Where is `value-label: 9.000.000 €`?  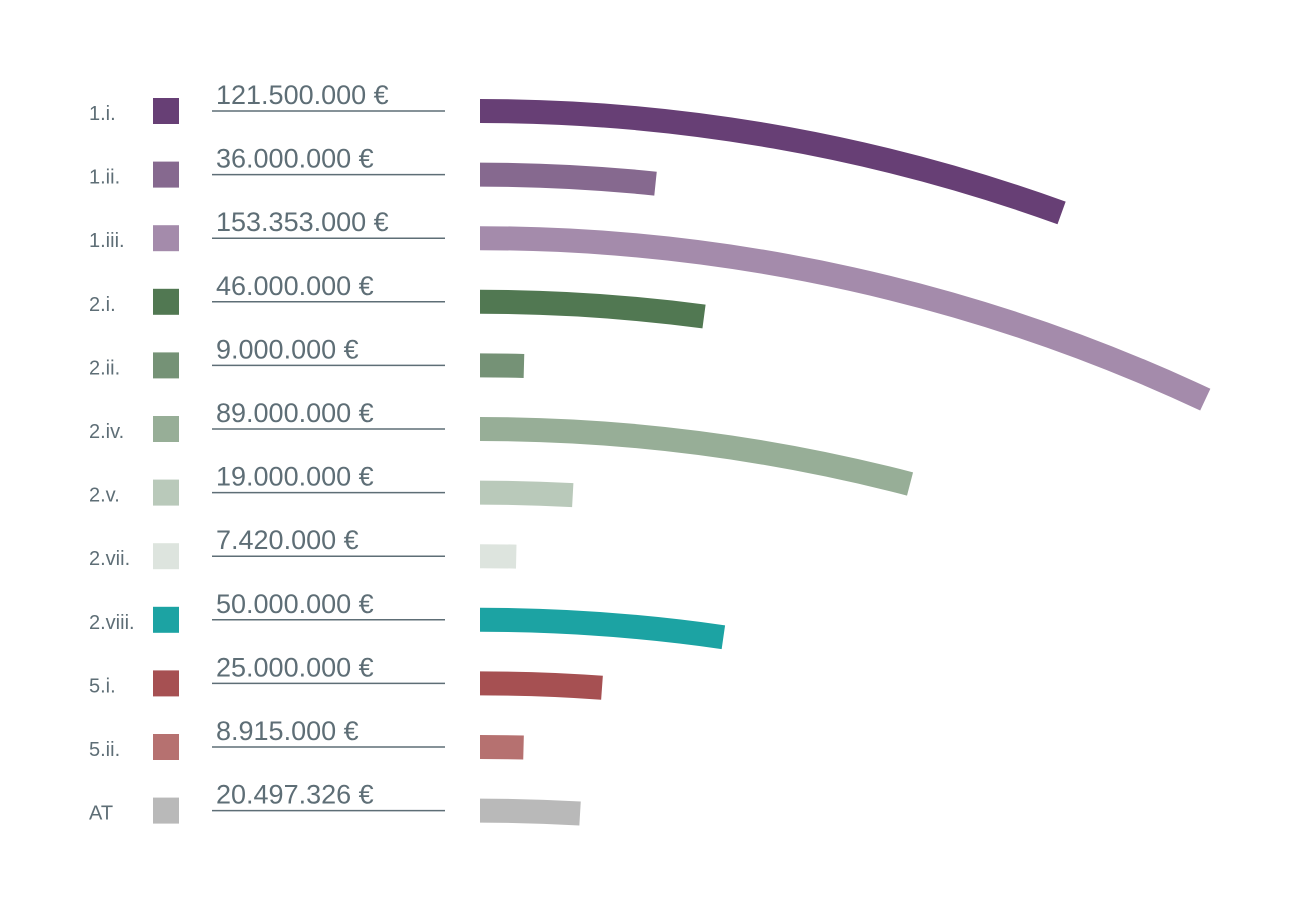 value-label: 9.000.000 € is located at coordinates (287, 349).